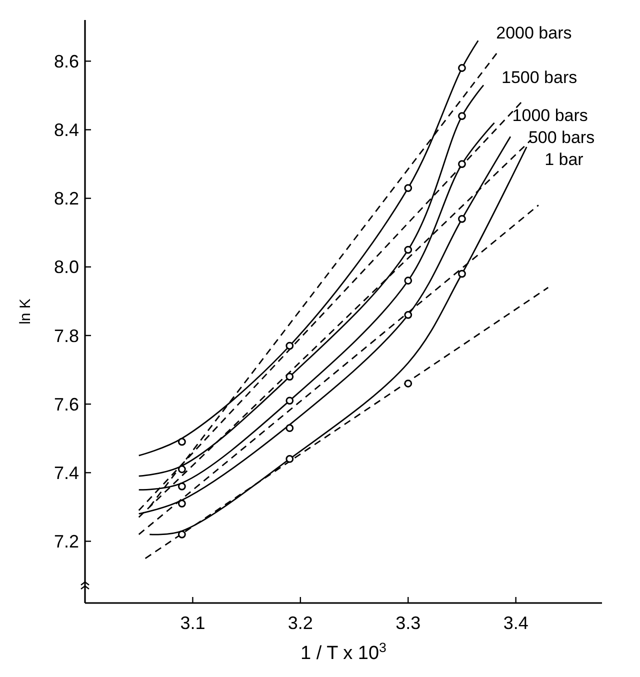 The image size is (640, 677). What do you see at coordinates (66, 336) in the screenshot?
I see `y-tick-label: 7.8` at bounding box center [66, 336].